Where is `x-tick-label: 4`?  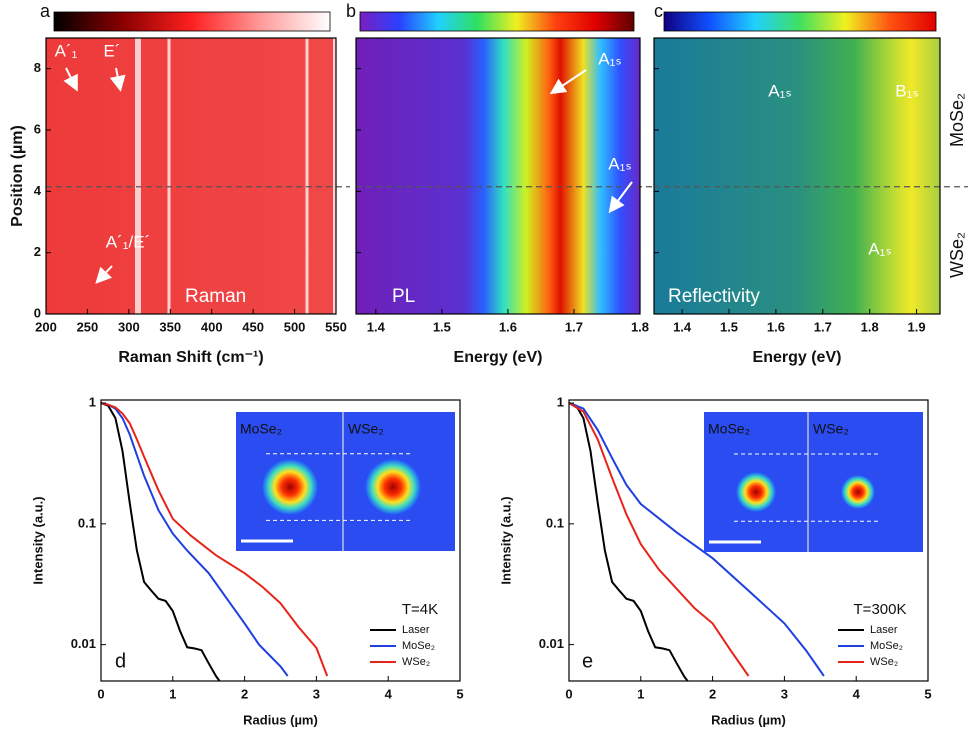
x-tick-label: 4 is located at coordinates (857, 693).